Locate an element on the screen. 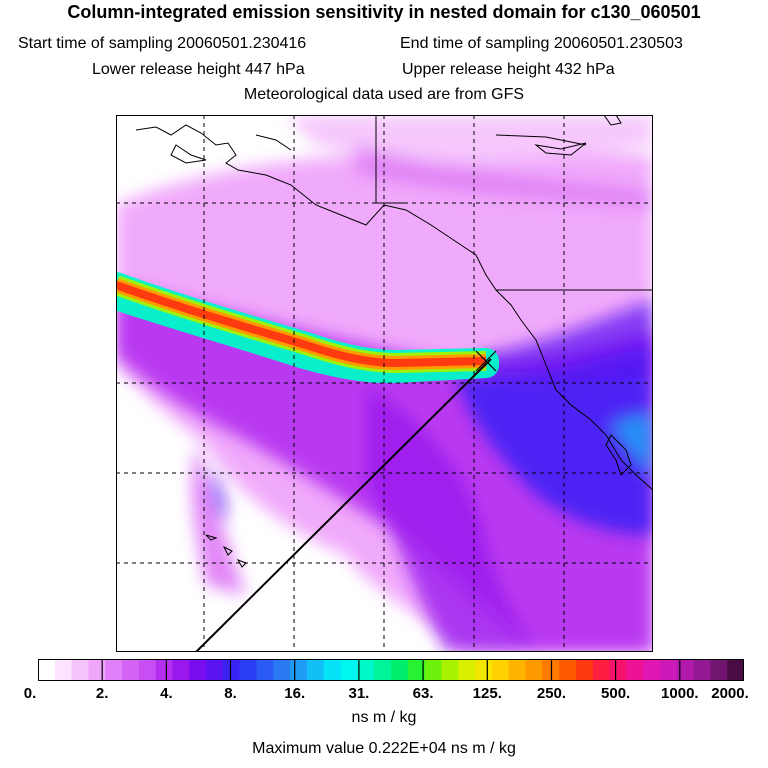 Image resolution: width=768 pixels, height=768 pixels. colorbar is located at coordinates (391, 670).